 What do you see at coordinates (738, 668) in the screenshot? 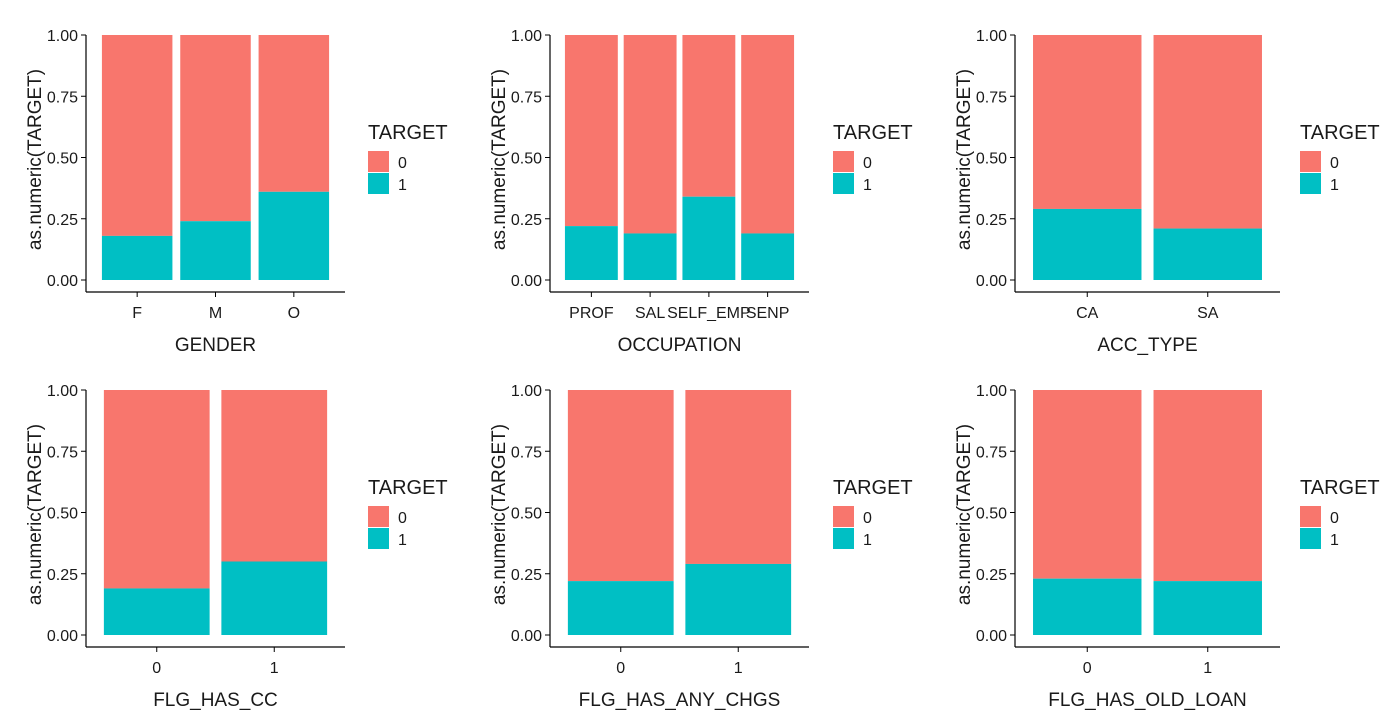
I see `x-tick-label: 1` at bounding box center [738, 668].